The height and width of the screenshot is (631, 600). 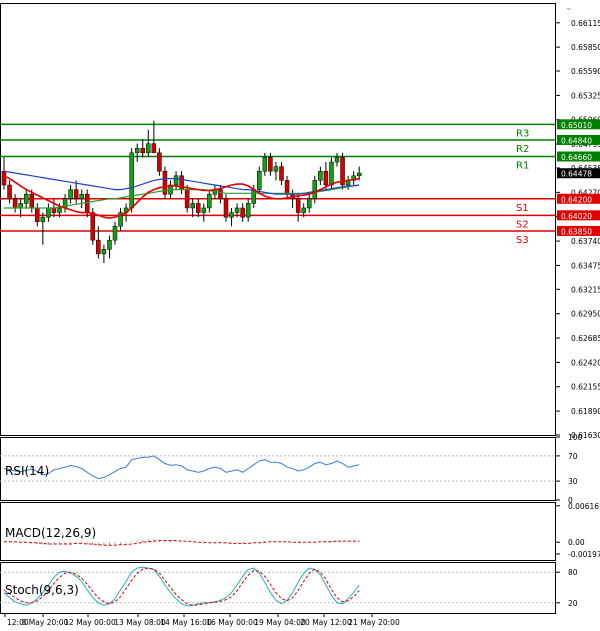 I want to click on level-price-box-s2, so click(x=578, y=215).